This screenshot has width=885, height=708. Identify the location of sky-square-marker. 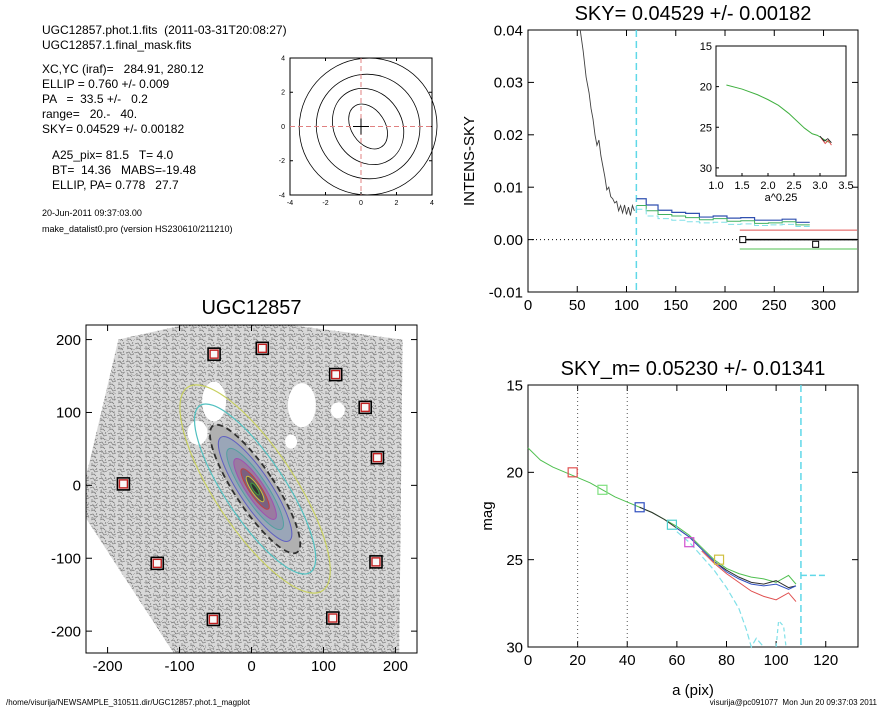
(743, 240).